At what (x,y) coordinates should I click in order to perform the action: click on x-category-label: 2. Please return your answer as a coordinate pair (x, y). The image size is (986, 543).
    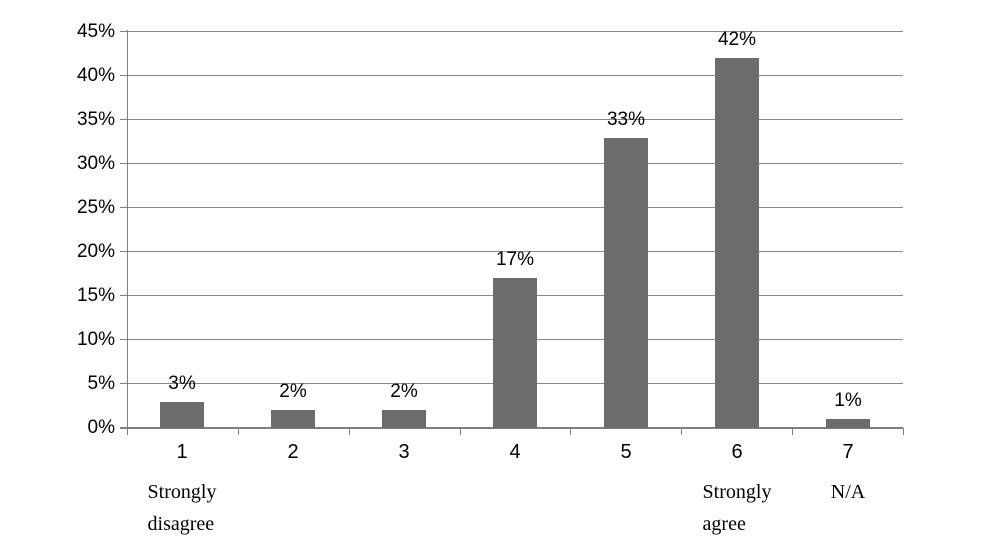
    Looking at the image, I should click on (293, 452).